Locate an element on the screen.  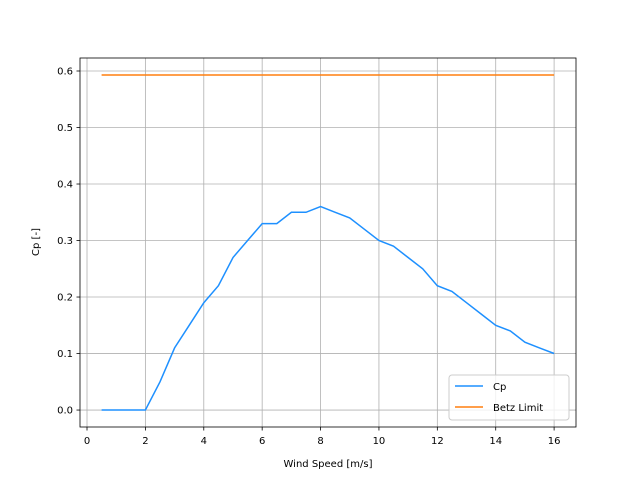
x-tick-label: 16 is located at coordinates (554, 441).